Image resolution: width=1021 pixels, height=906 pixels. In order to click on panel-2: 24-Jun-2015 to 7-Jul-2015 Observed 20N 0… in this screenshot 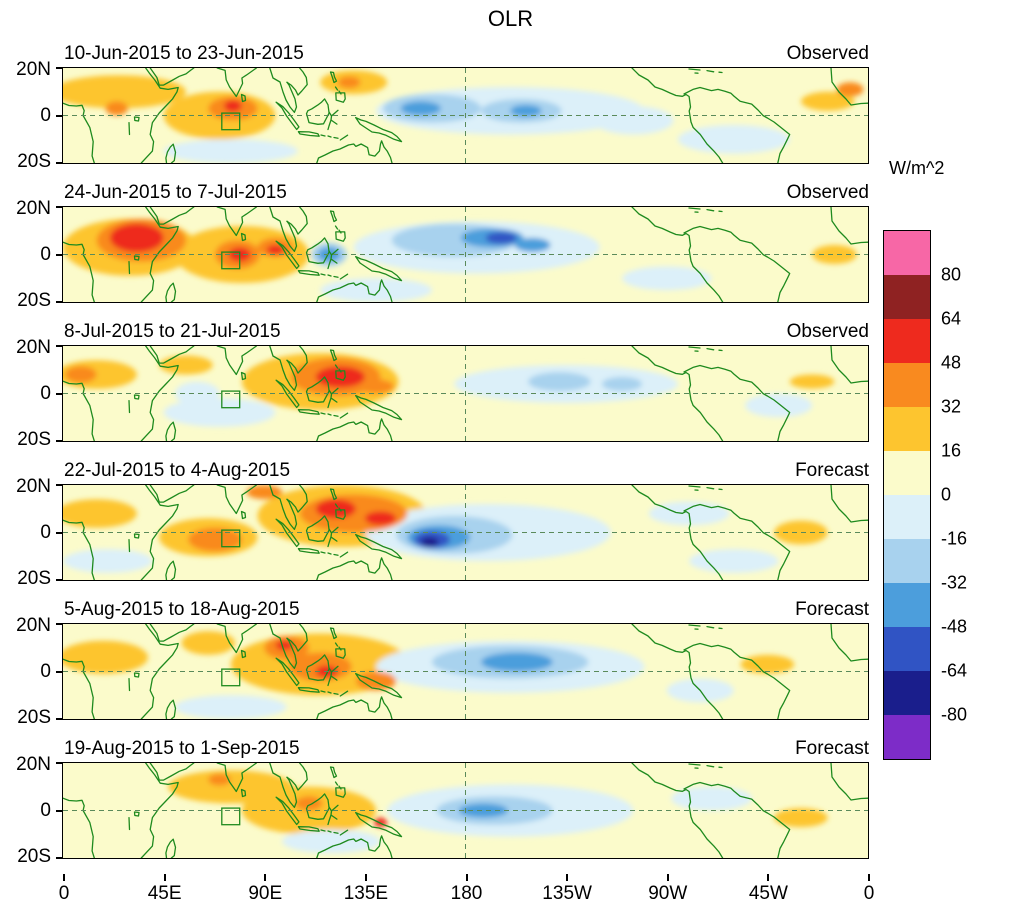, I will do `click(434, 245)`.